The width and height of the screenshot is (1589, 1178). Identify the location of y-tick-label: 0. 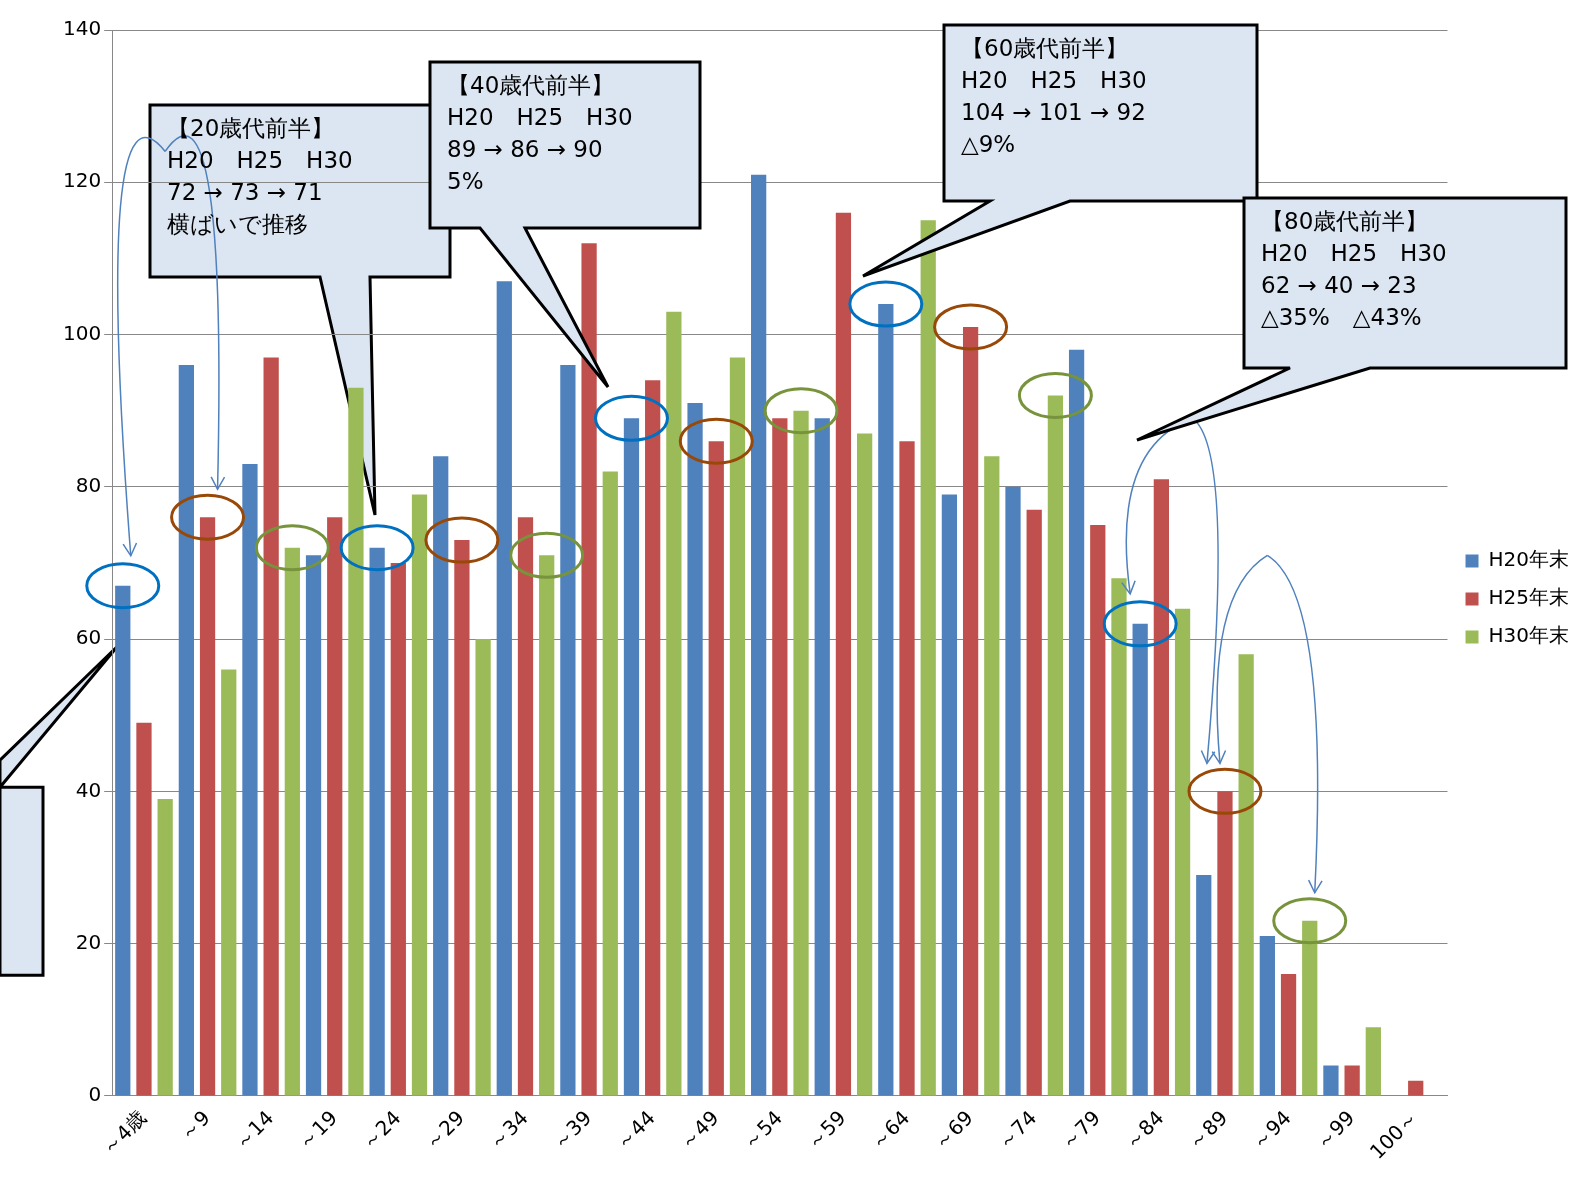
(95, 1094).